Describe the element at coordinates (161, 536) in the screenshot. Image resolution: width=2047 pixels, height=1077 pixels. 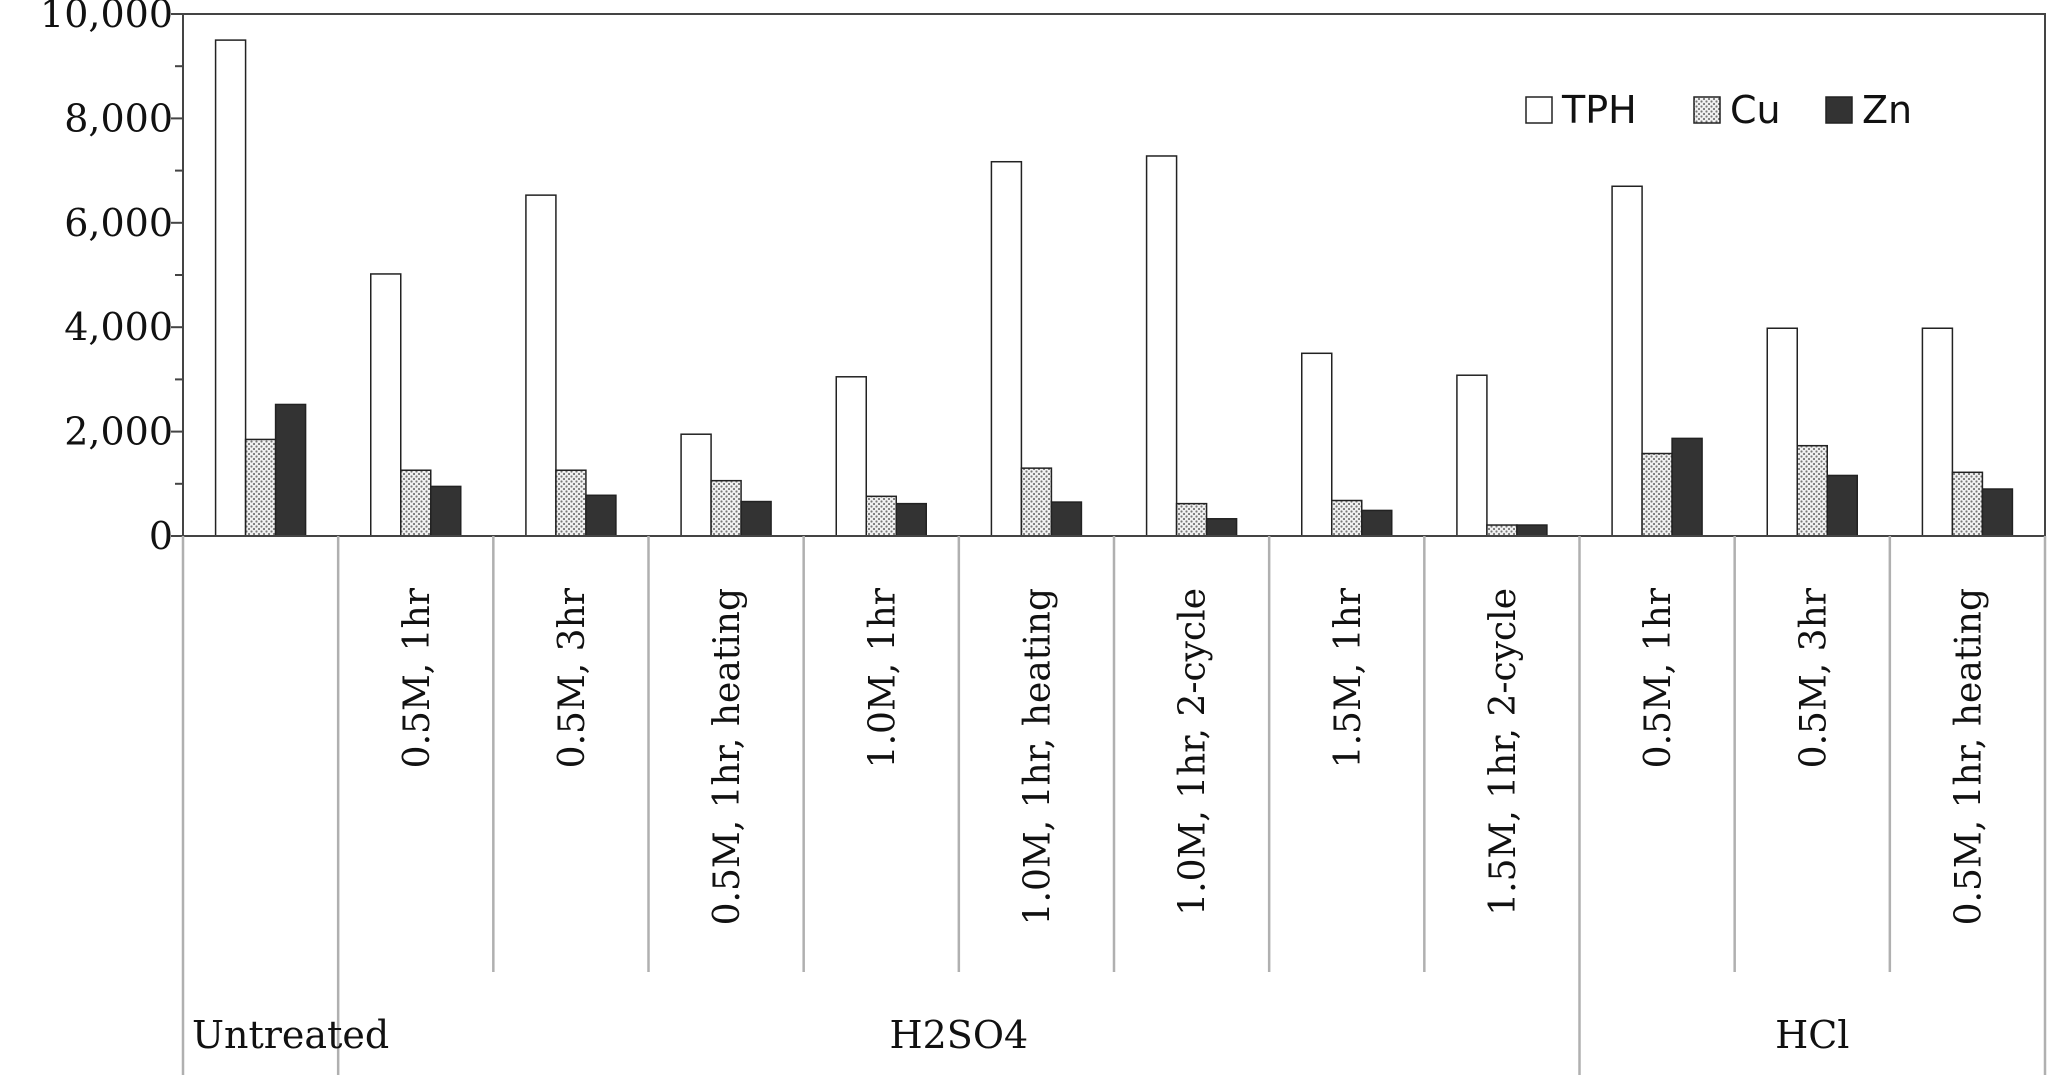
I see `y-tick-label: 0` at that location.